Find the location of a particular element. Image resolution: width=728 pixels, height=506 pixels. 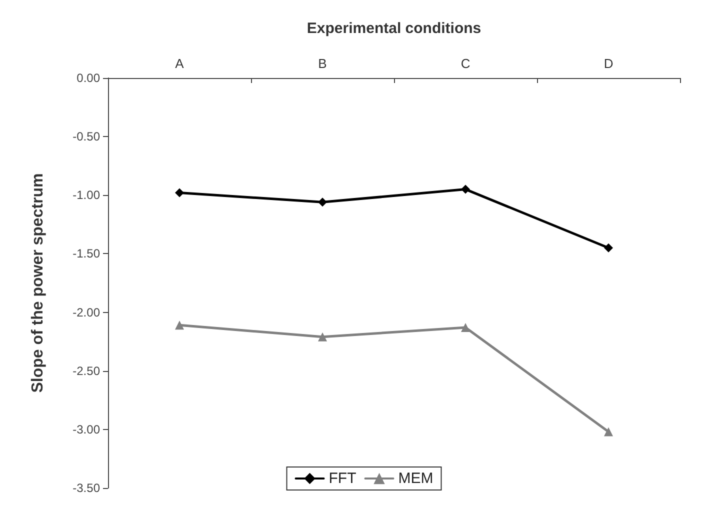

x-tick-label: C is located at coordinates (465, 63).